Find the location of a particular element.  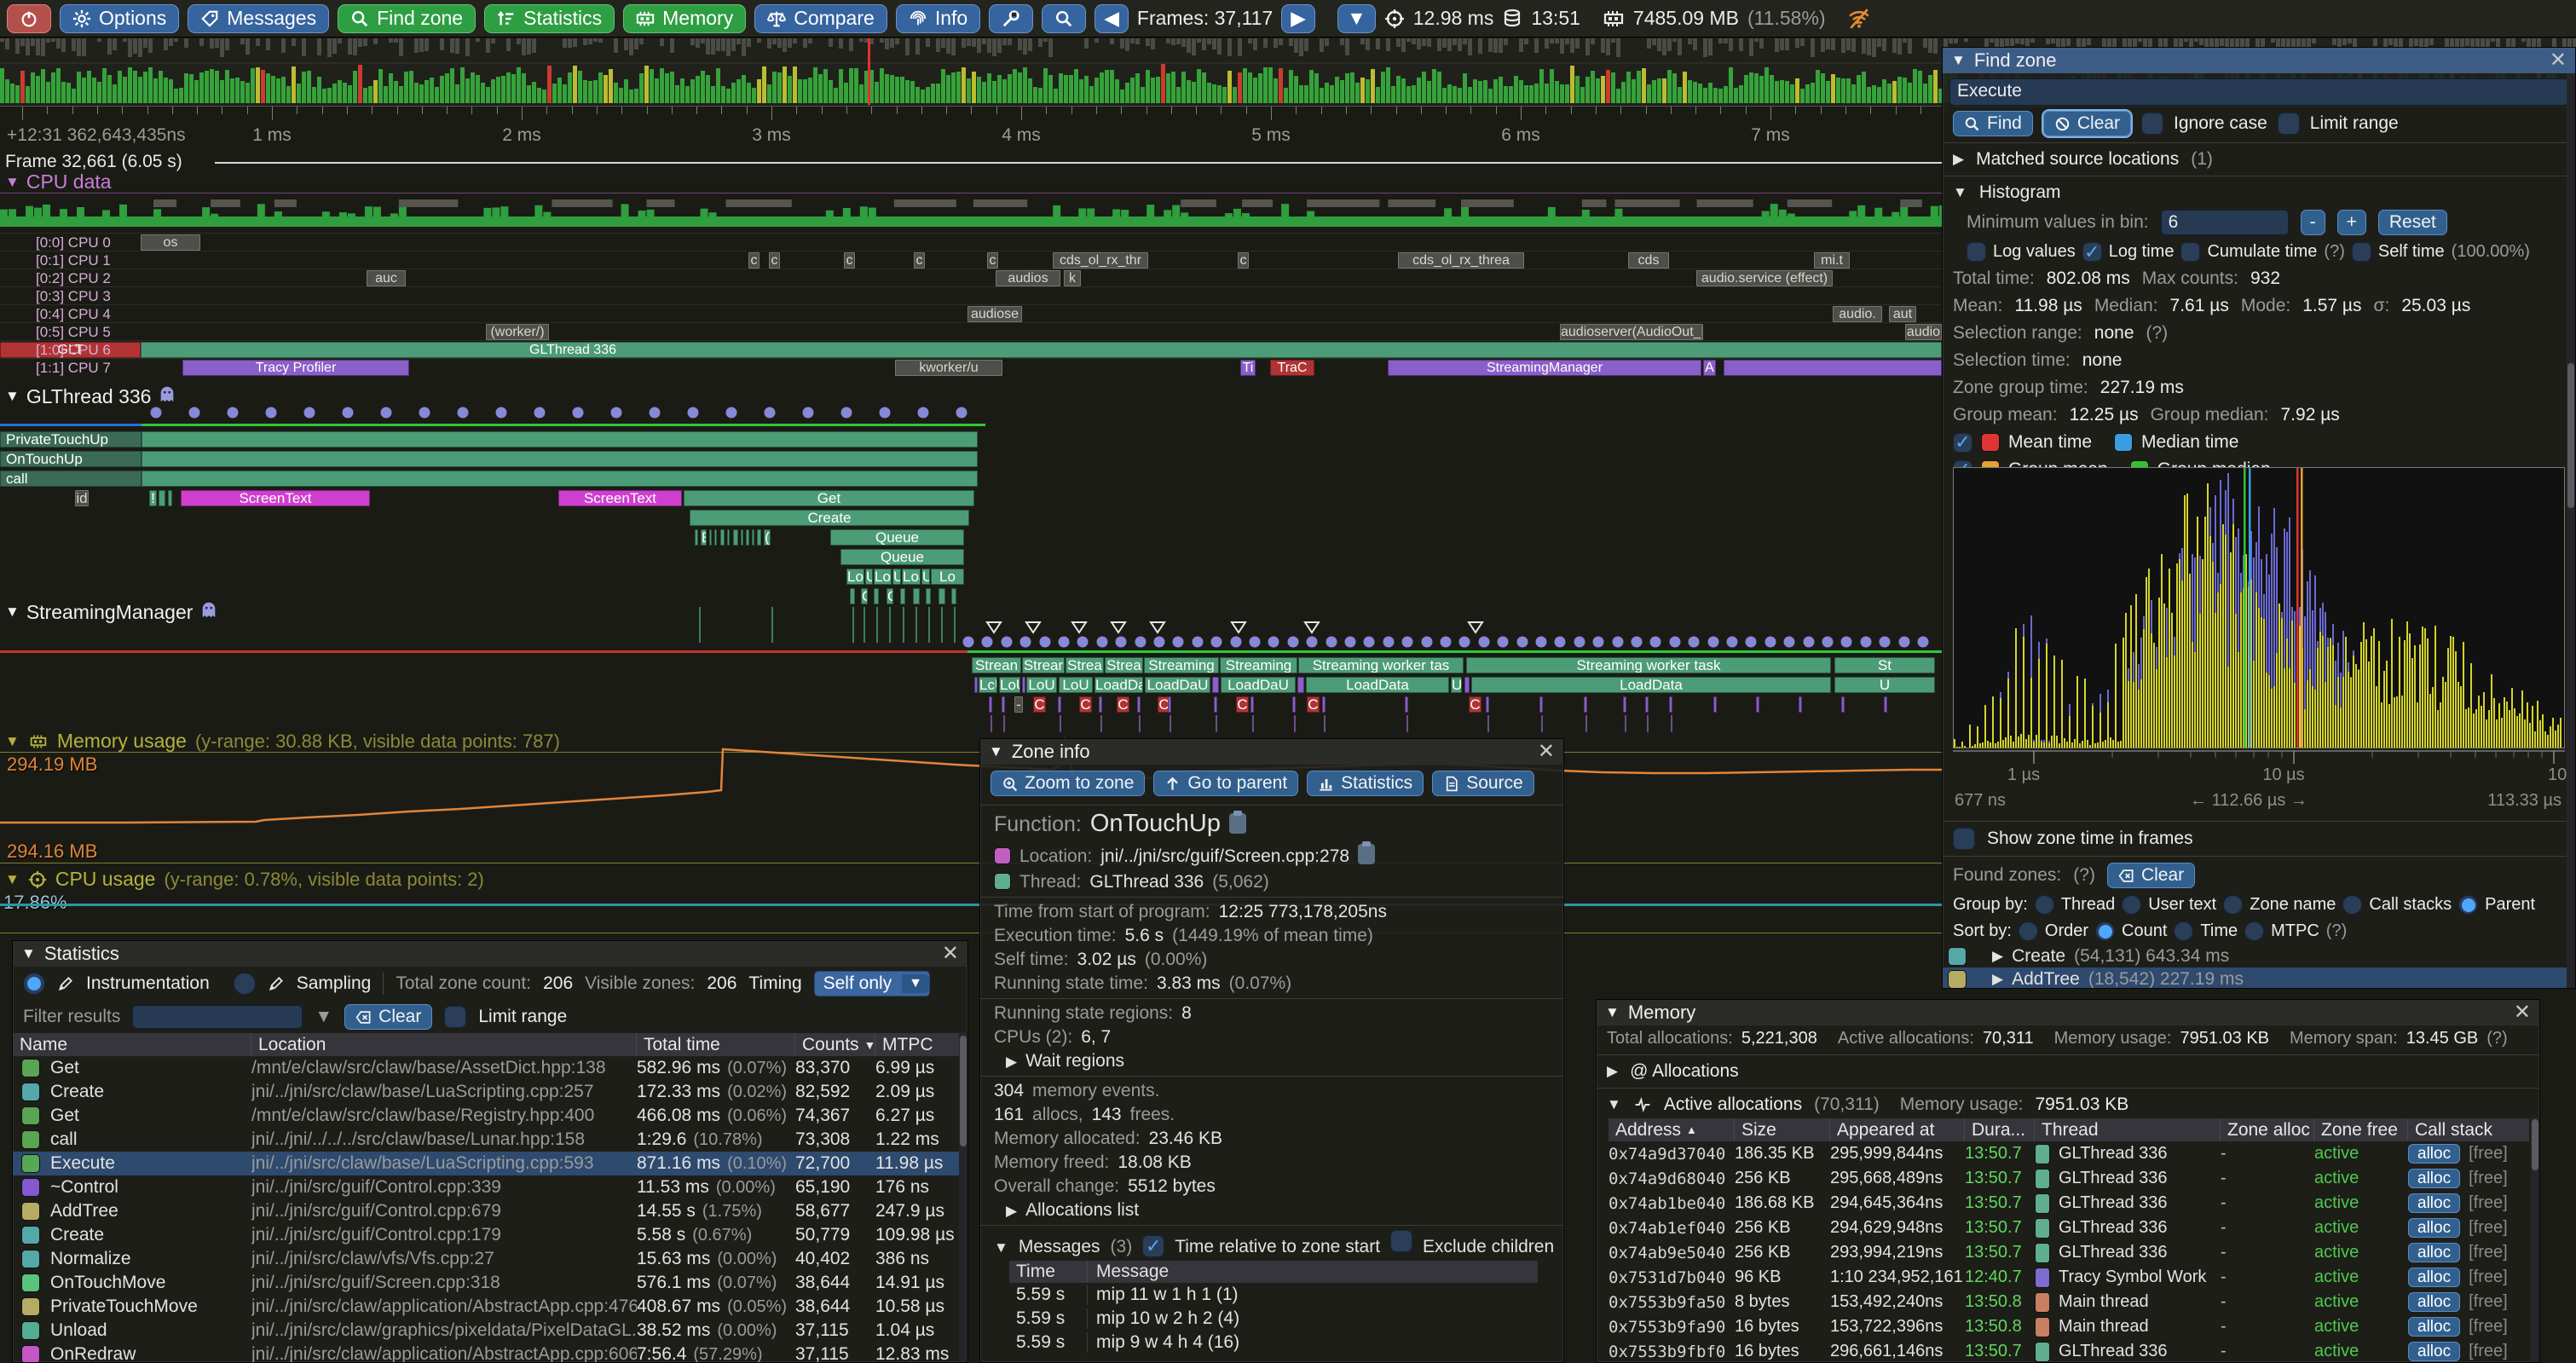

zoom-to-zone-button: Zoom to zone is located at coordinates (1068, 783).